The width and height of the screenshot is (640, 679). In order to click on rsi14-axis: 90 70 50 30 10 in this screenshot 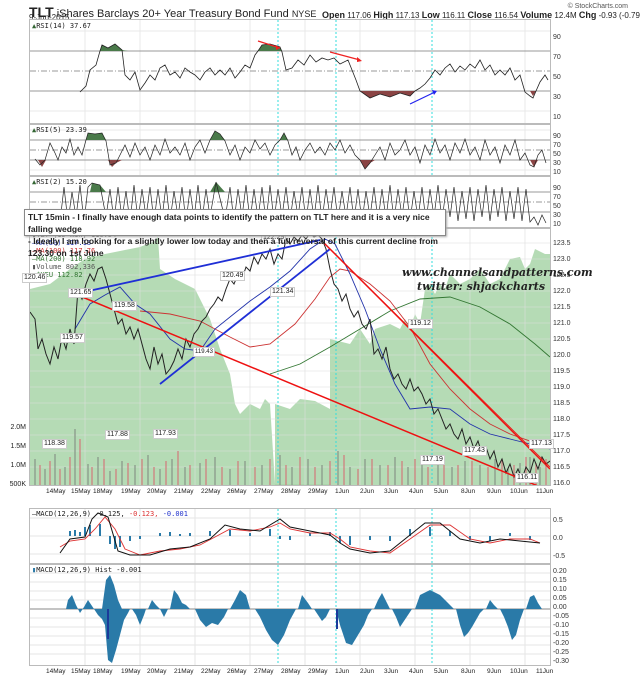, I will do `click(557, 77)`.